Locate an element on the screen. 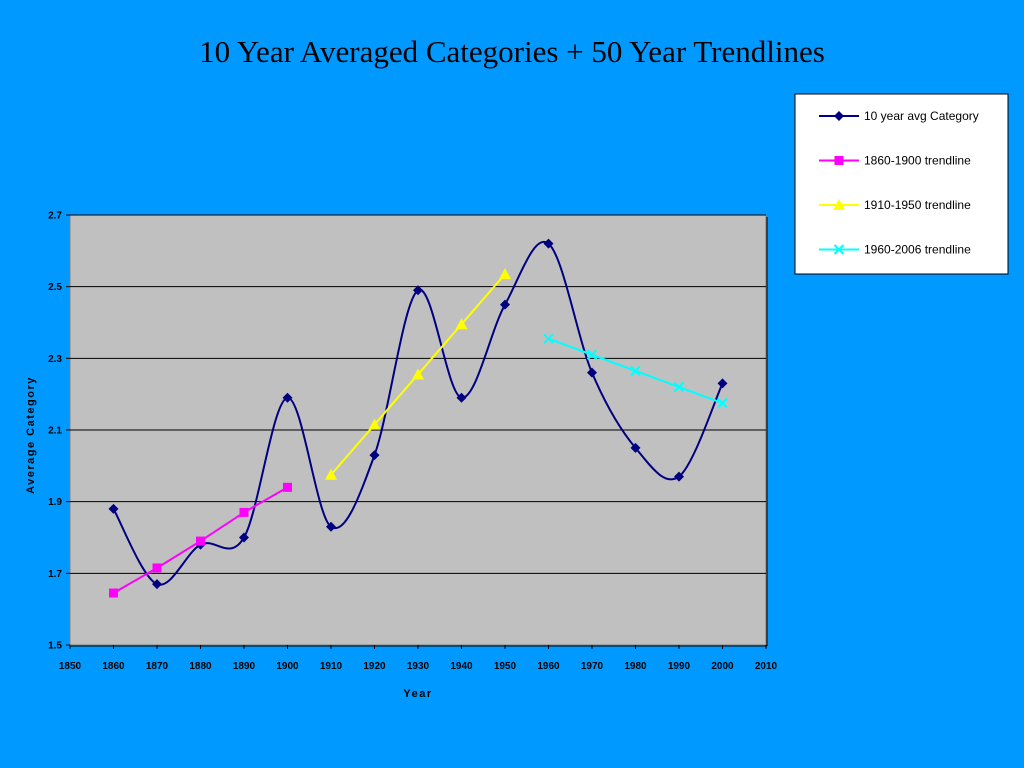 This screenshot has width=1024, height=768. x-tick-label: 1850 is located at coordinates (70, 666).